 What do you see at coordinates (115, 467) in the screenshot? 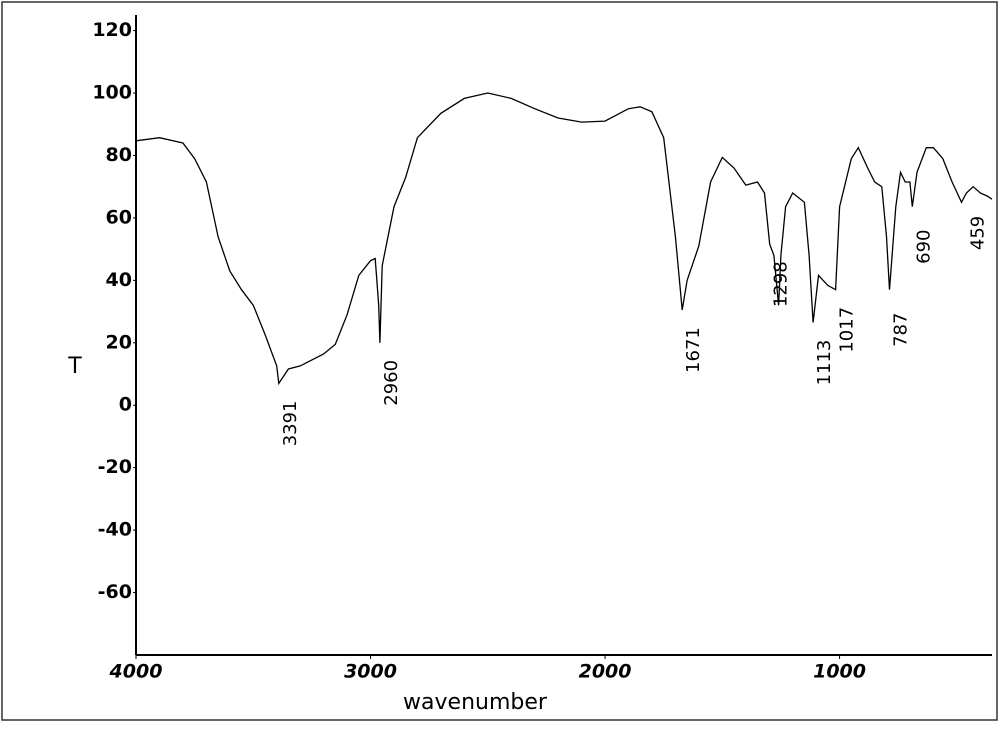
I see `y-tick-label: -20` at bounding box center [115, 467].